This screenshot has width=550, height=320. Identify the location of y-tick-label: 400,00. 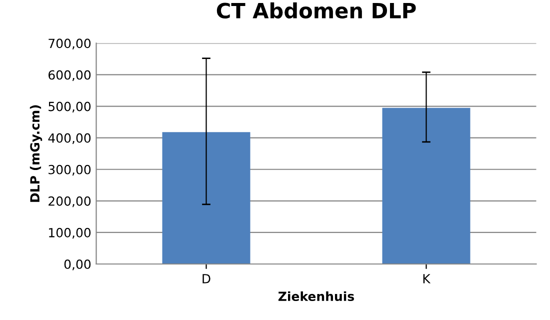
(69, 138).